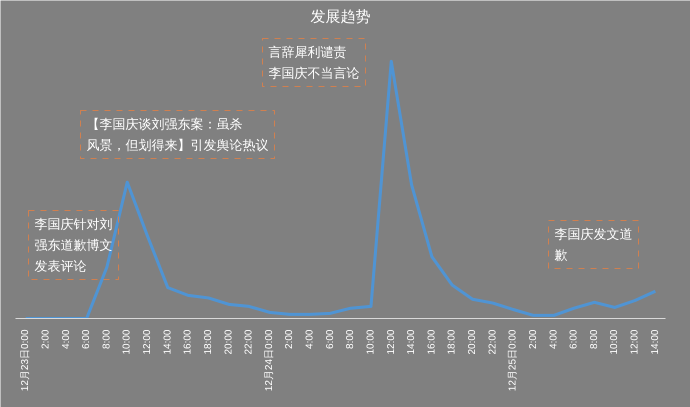  Describe the element at coordinates (269, 360) in the screenshot. I see `x-tick-label: 12月24日0:00` at that location.